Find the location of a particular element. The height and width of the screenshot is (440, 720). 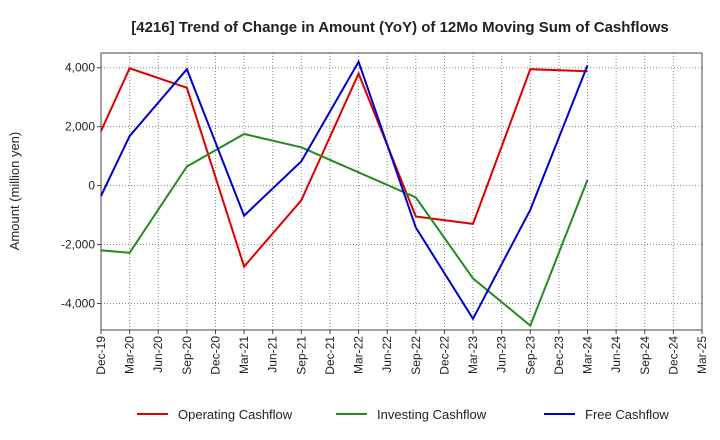

x-tick-label: Dec-19 is located at coordinates (101, 355).